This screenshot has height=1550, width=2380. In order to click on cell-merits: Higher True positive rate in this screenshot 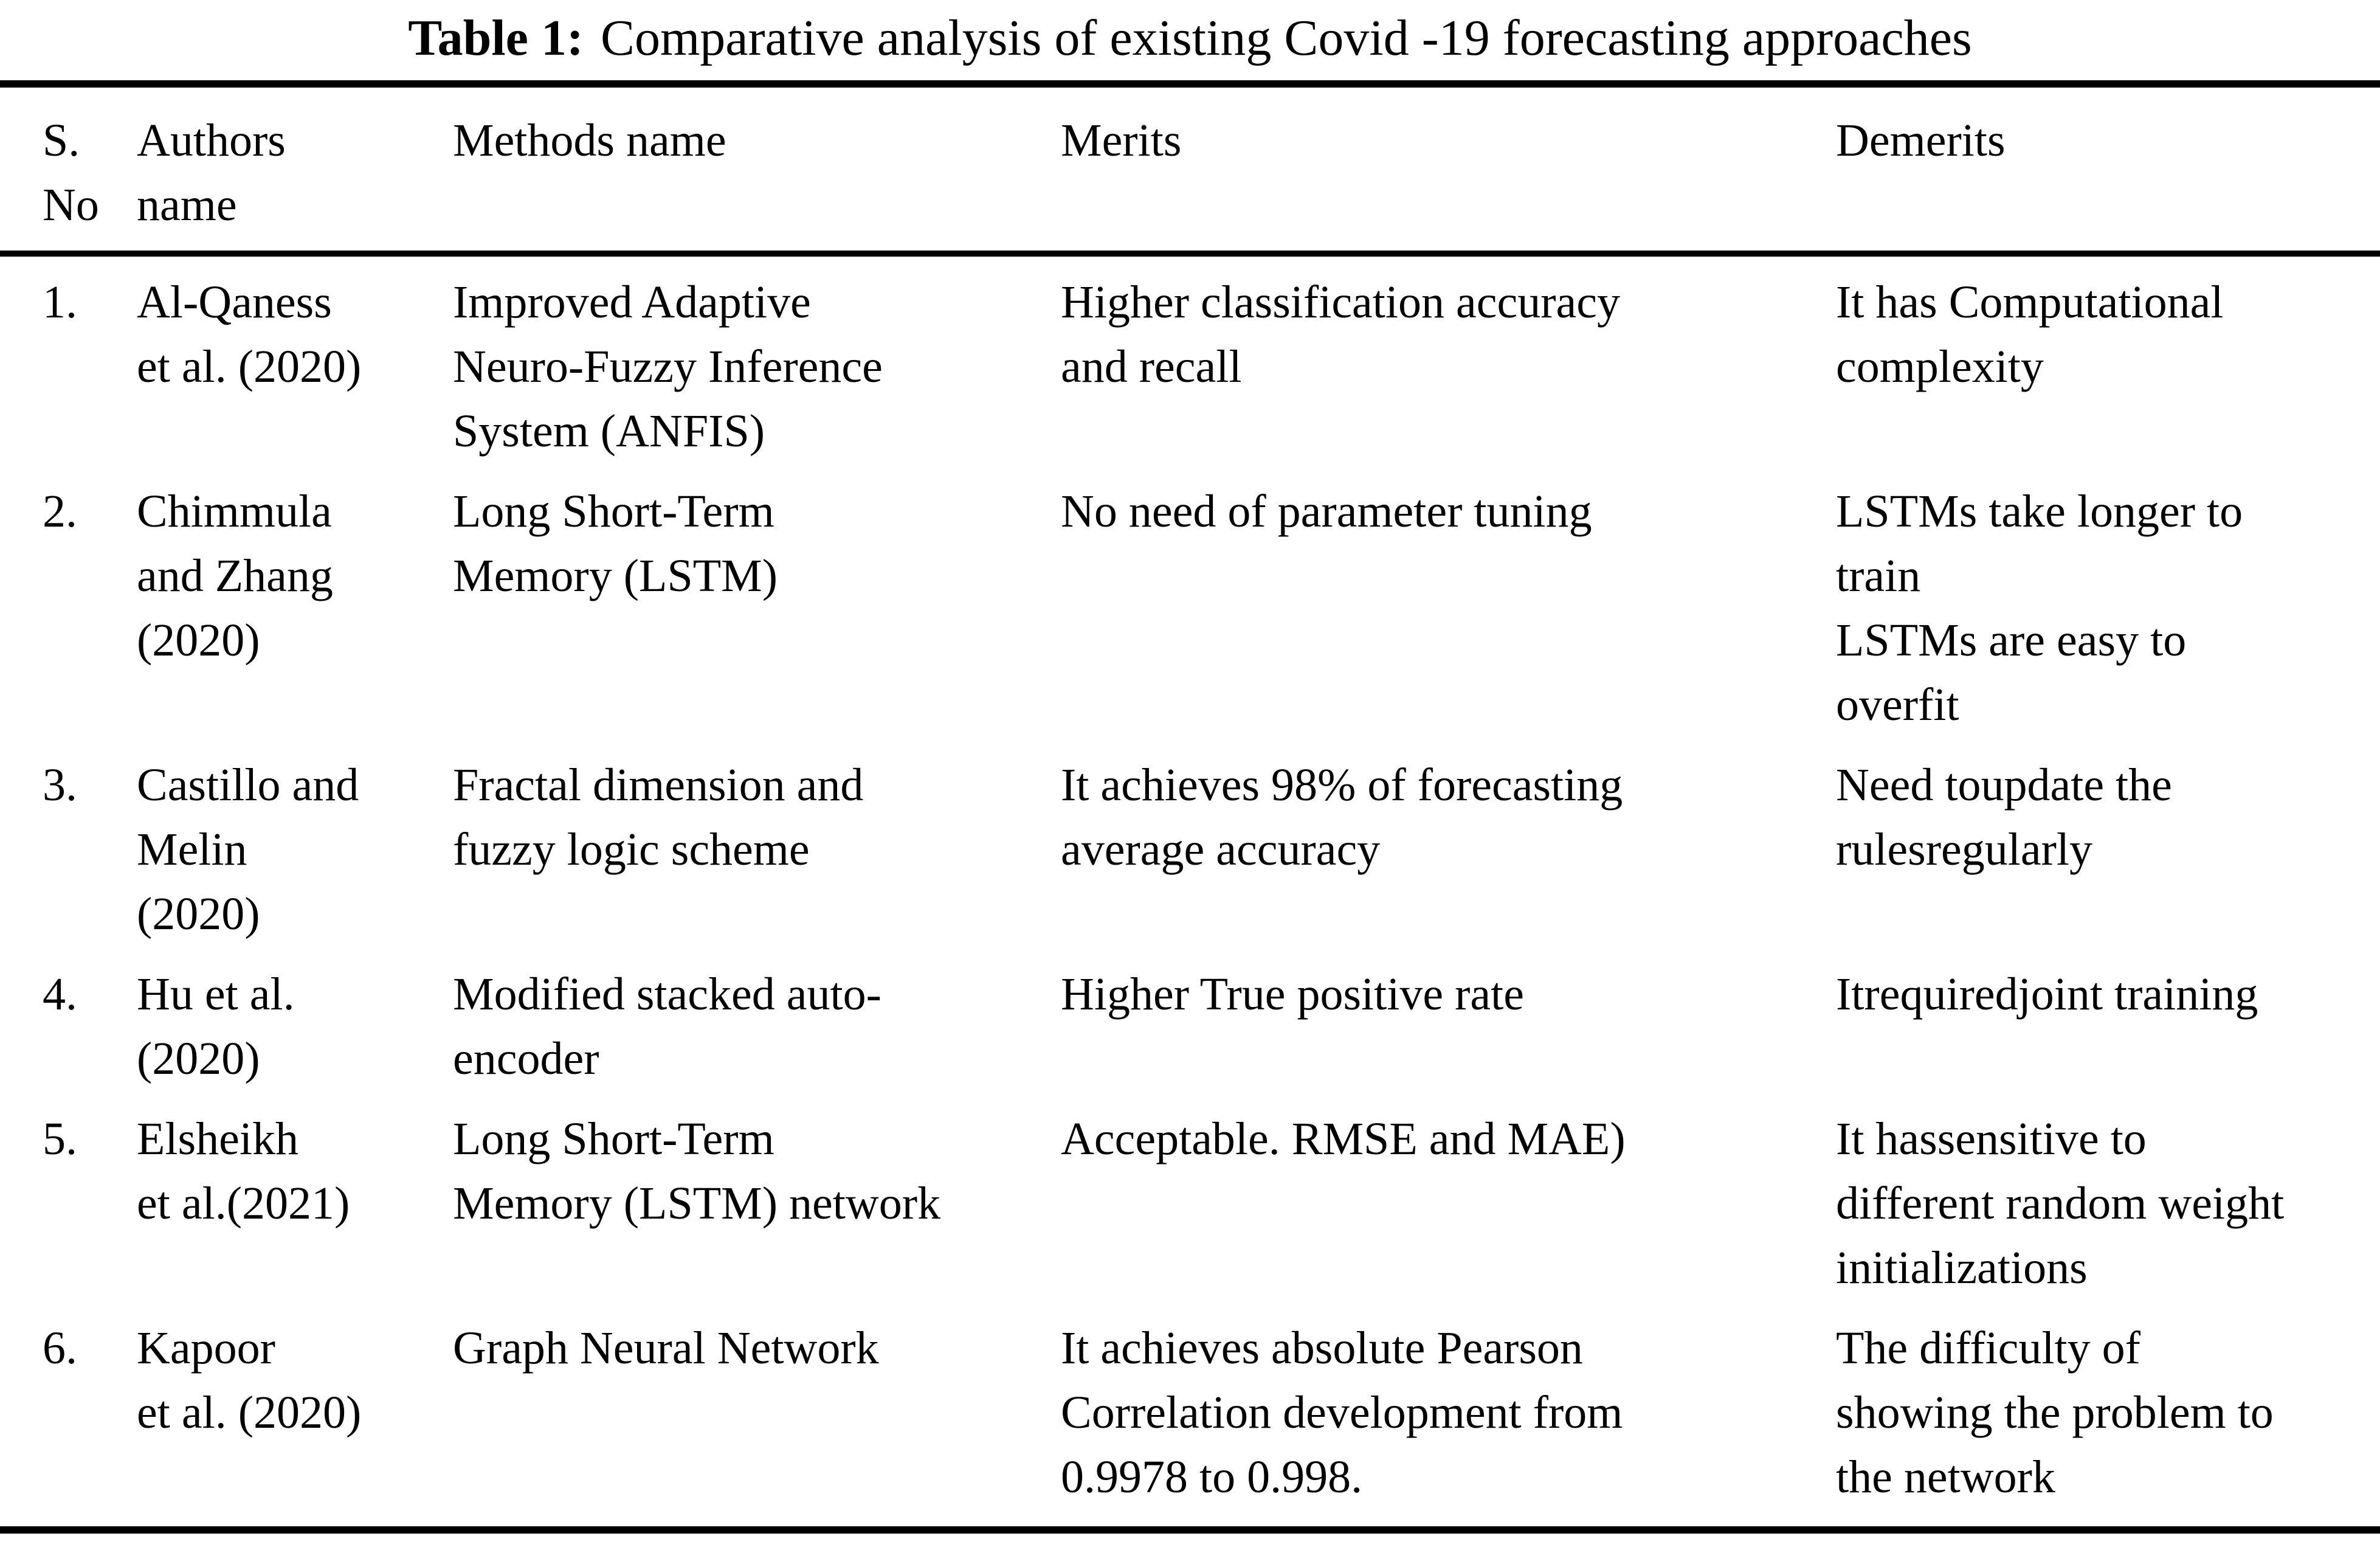, I will do `click(1293, 994)`.